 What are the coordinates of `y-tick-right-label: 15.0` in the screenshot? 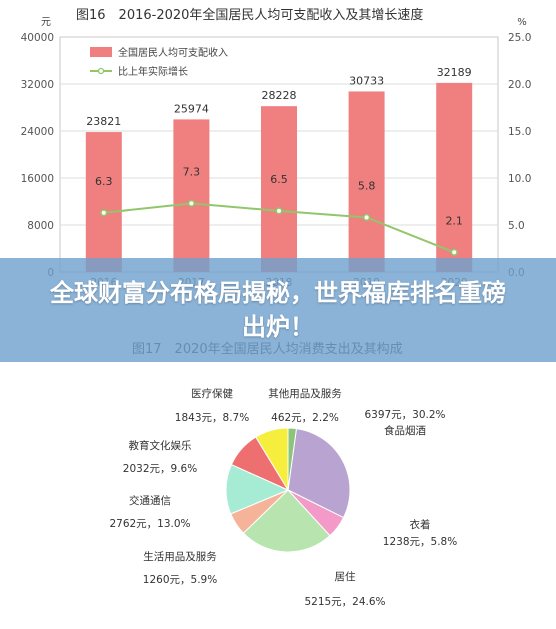 It's located at (519, 132).